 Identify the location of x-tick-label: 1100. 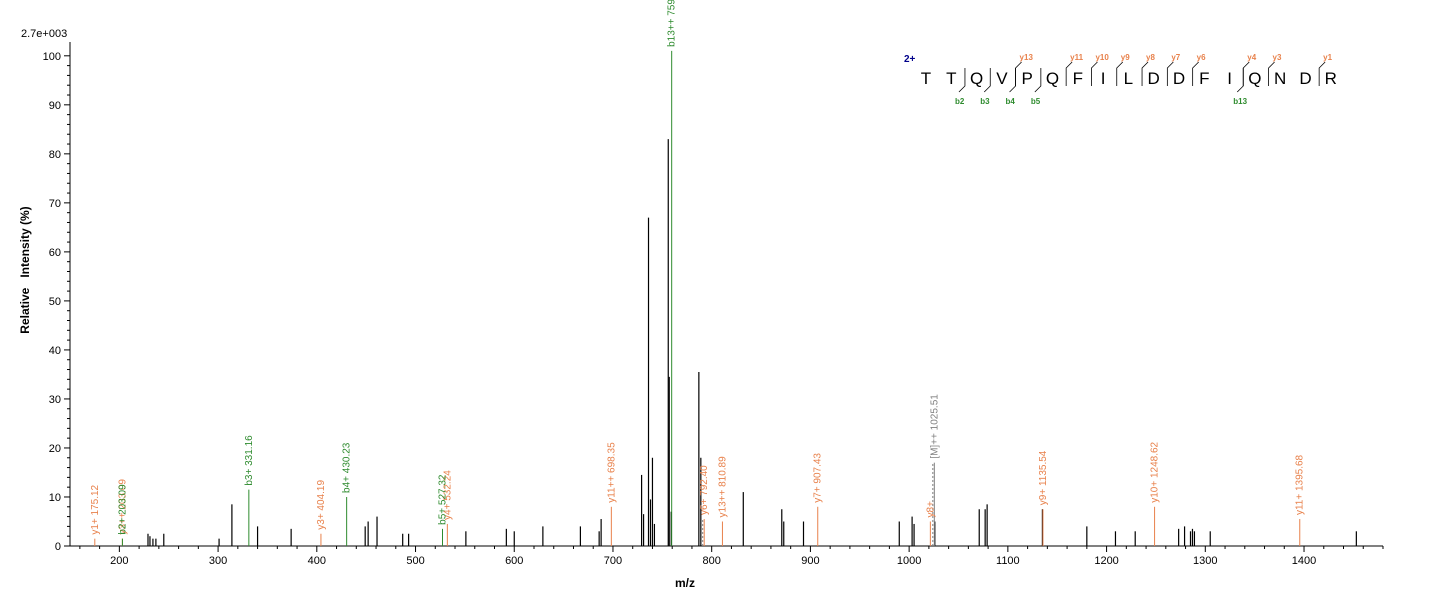
(1008, 561).